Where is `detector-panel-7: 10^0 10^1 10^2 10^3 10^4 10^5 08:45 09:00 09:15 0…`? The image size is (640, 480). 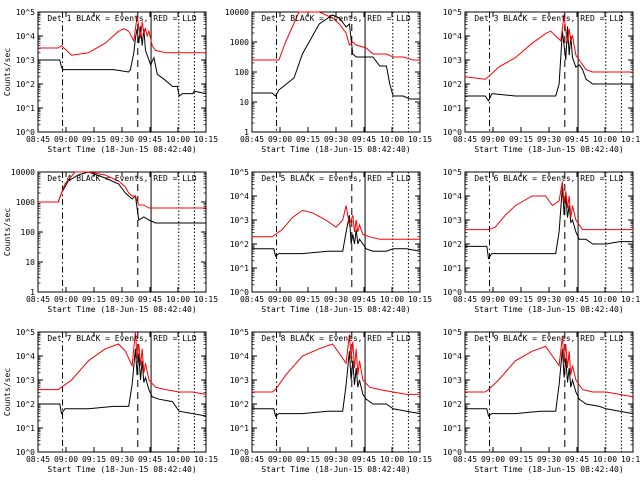 detector-panel-7: 10^0 10^1 10^2 10^3 10^4 10^5 08:45 09:00 09:15 0… is located at coordinates (110, 401).